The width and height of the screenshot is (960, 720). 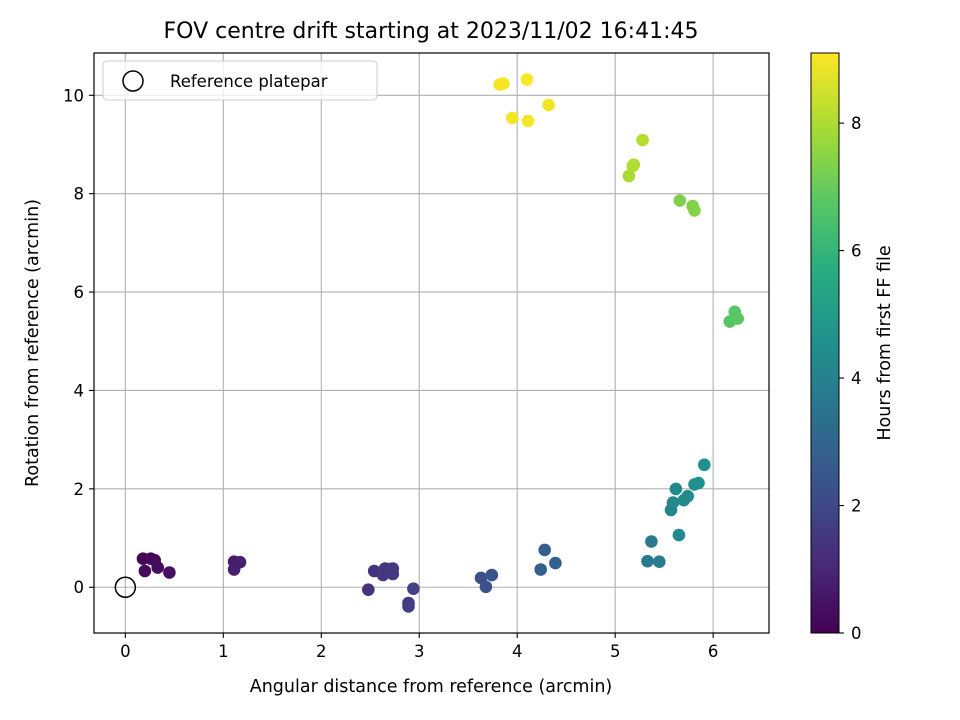 I want to click on x-tick-label: 2, so click(x=321, y=651).